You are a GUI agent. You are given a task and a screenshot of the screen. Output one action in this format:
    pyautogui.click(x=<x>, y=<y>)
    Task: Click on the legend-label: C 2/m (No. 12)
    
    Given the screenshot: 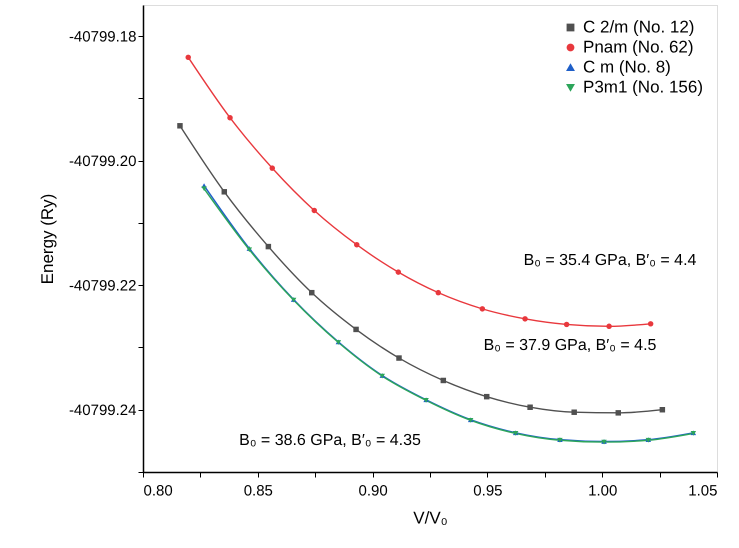 What is the action you would take?
    pyautogui.click(x=638, y=27)
    